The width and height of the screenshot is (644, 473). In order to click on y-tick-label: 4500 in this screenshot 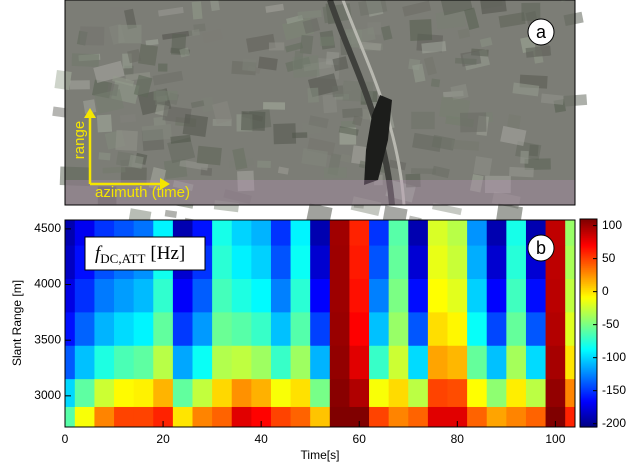, I will do `click(47, 228)`.